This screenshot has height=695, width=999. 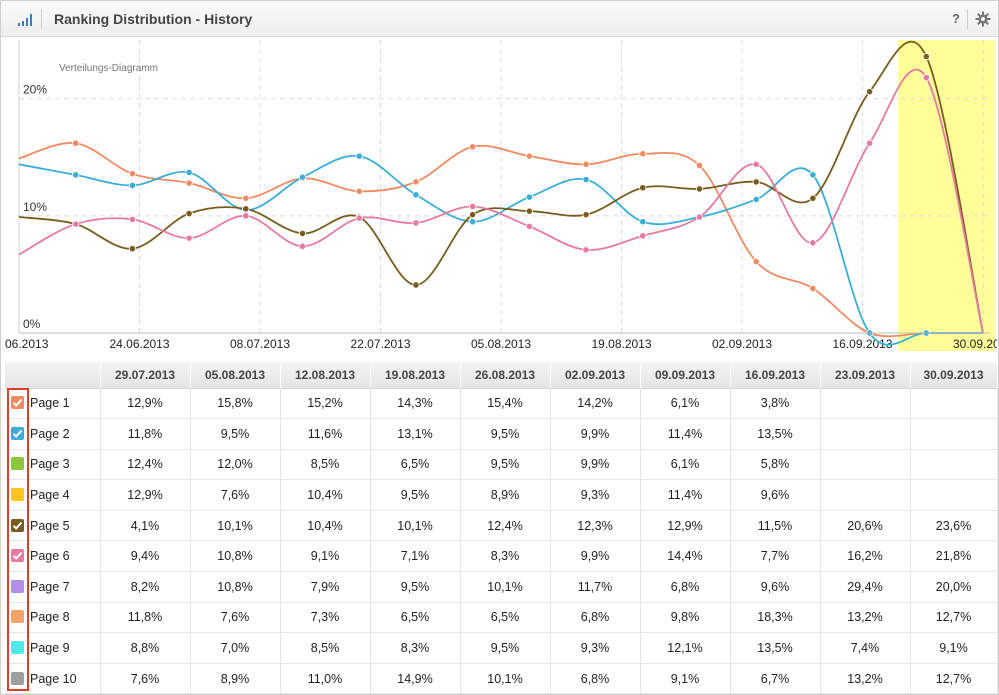 I want to click on row-label: Page 10, so click(x=53, y=678).